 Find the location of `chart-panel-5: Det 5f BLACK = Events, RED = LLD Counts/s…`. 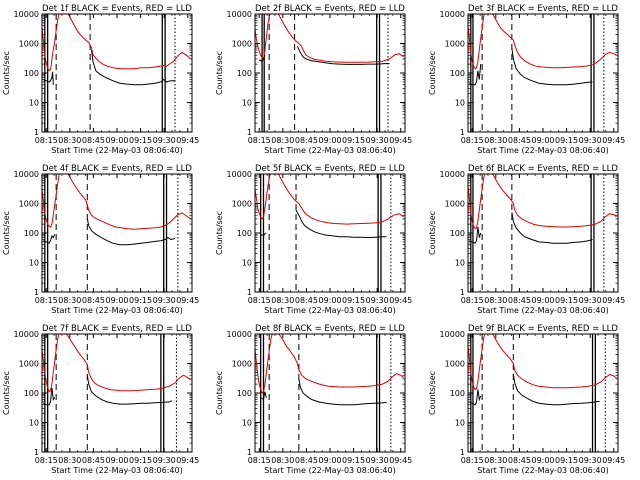

chart-panel-5: Det 5f BLACK = Events, RED = LLD Counts/s… is located at coordinates (313, 239).